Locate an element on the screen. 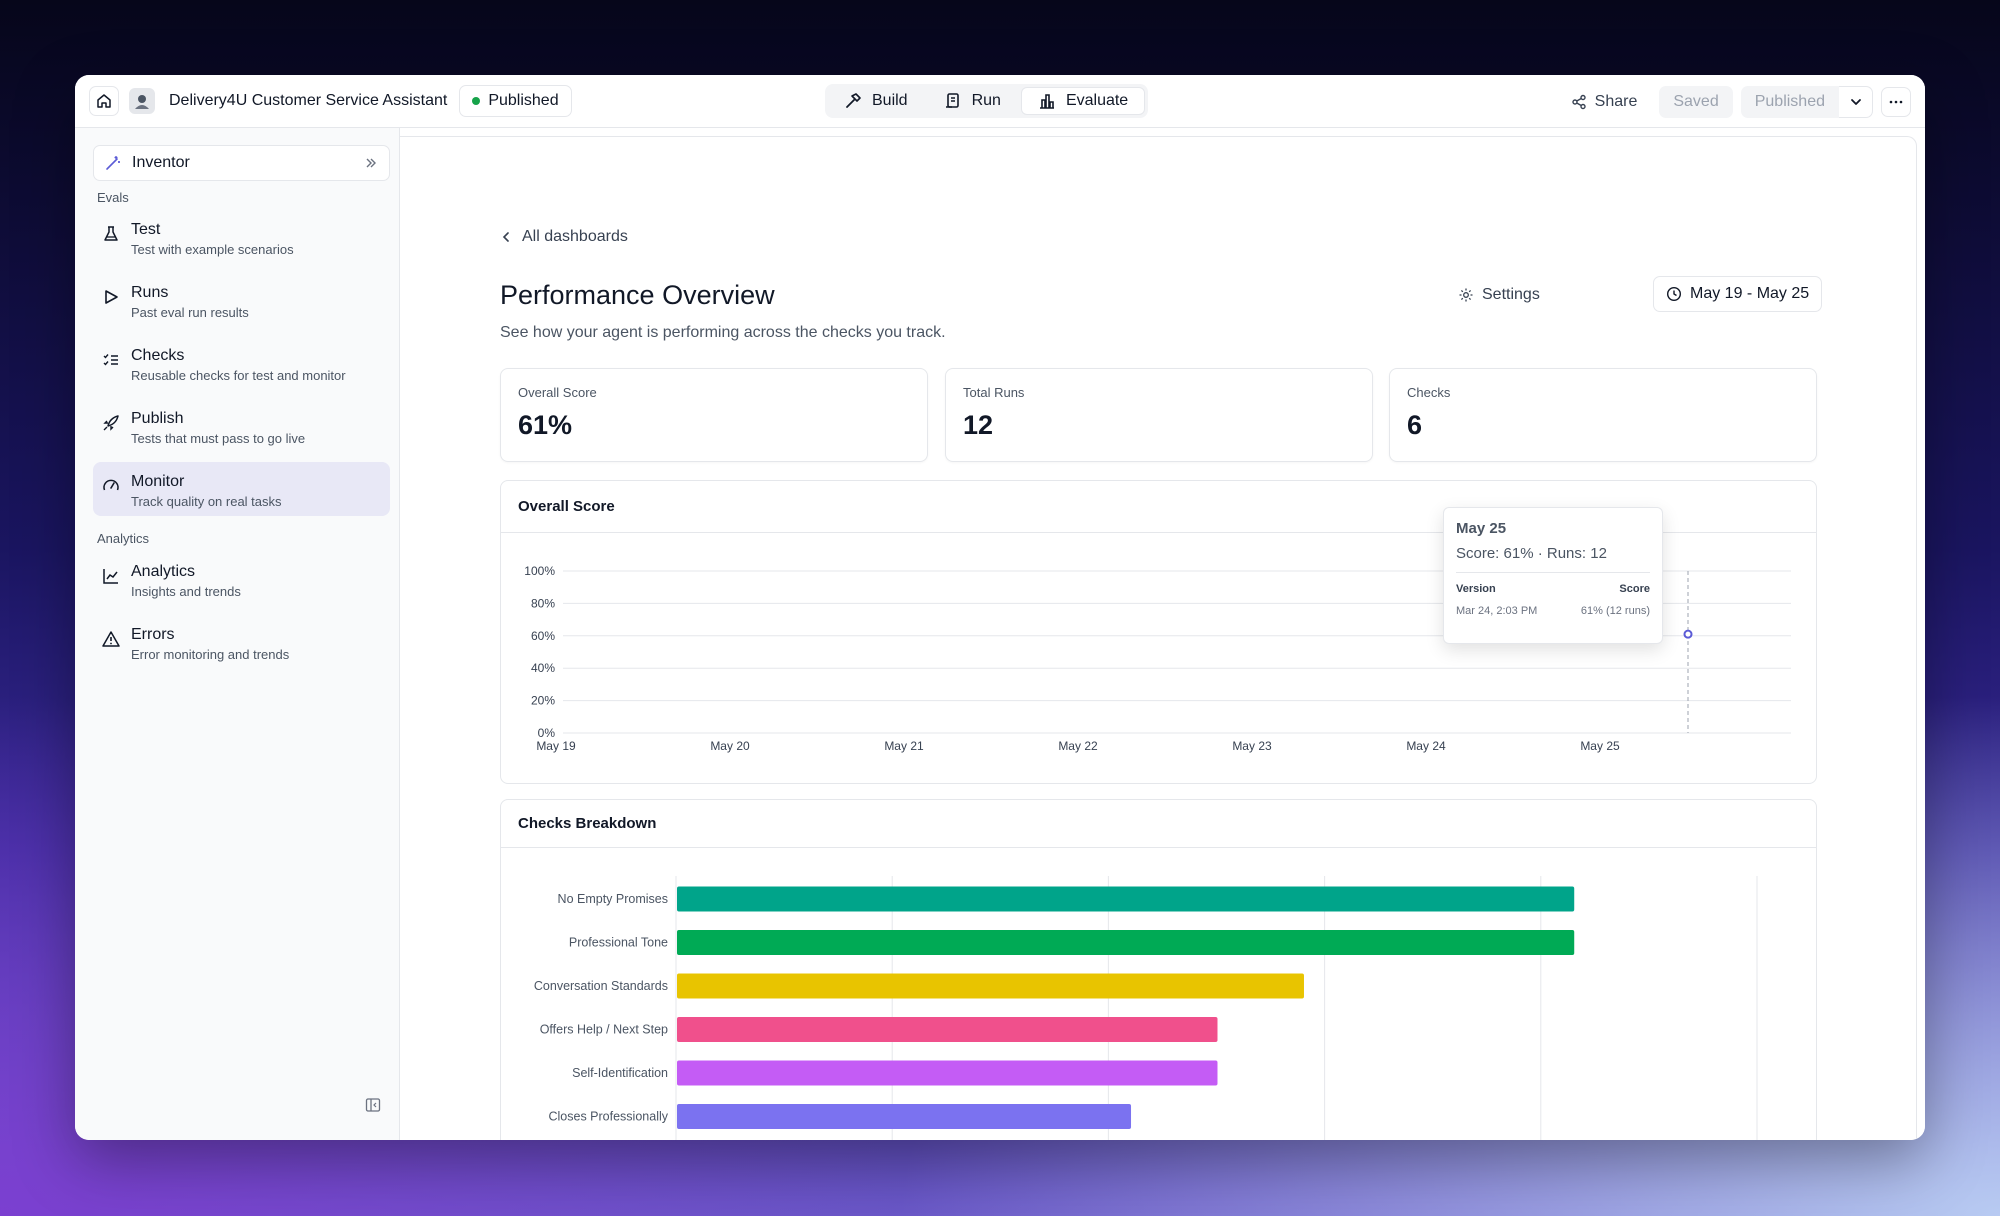  publish-menu-button is located at coordinates (1856, 102).